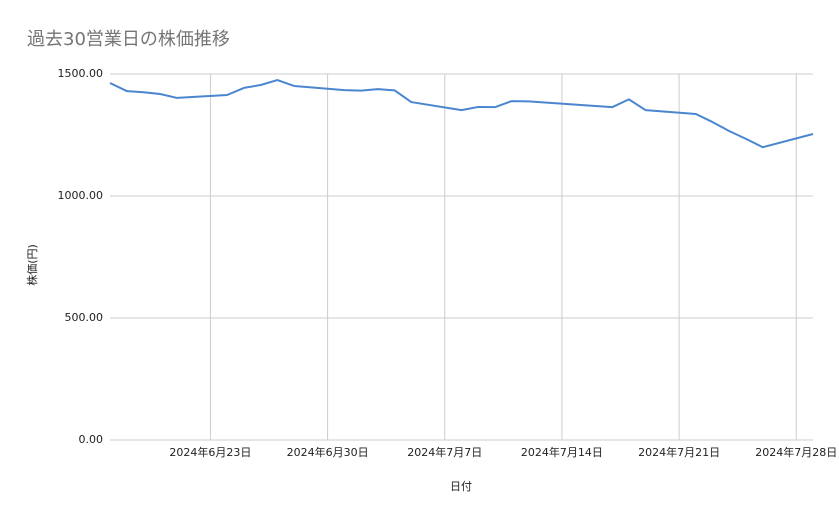 The width and height of the screenshot is (839, 519). What do you see at coordinates (81, 73) in the screenshot?
I see `y-tick-label: 1500.00` at bounding box center [81, 73].